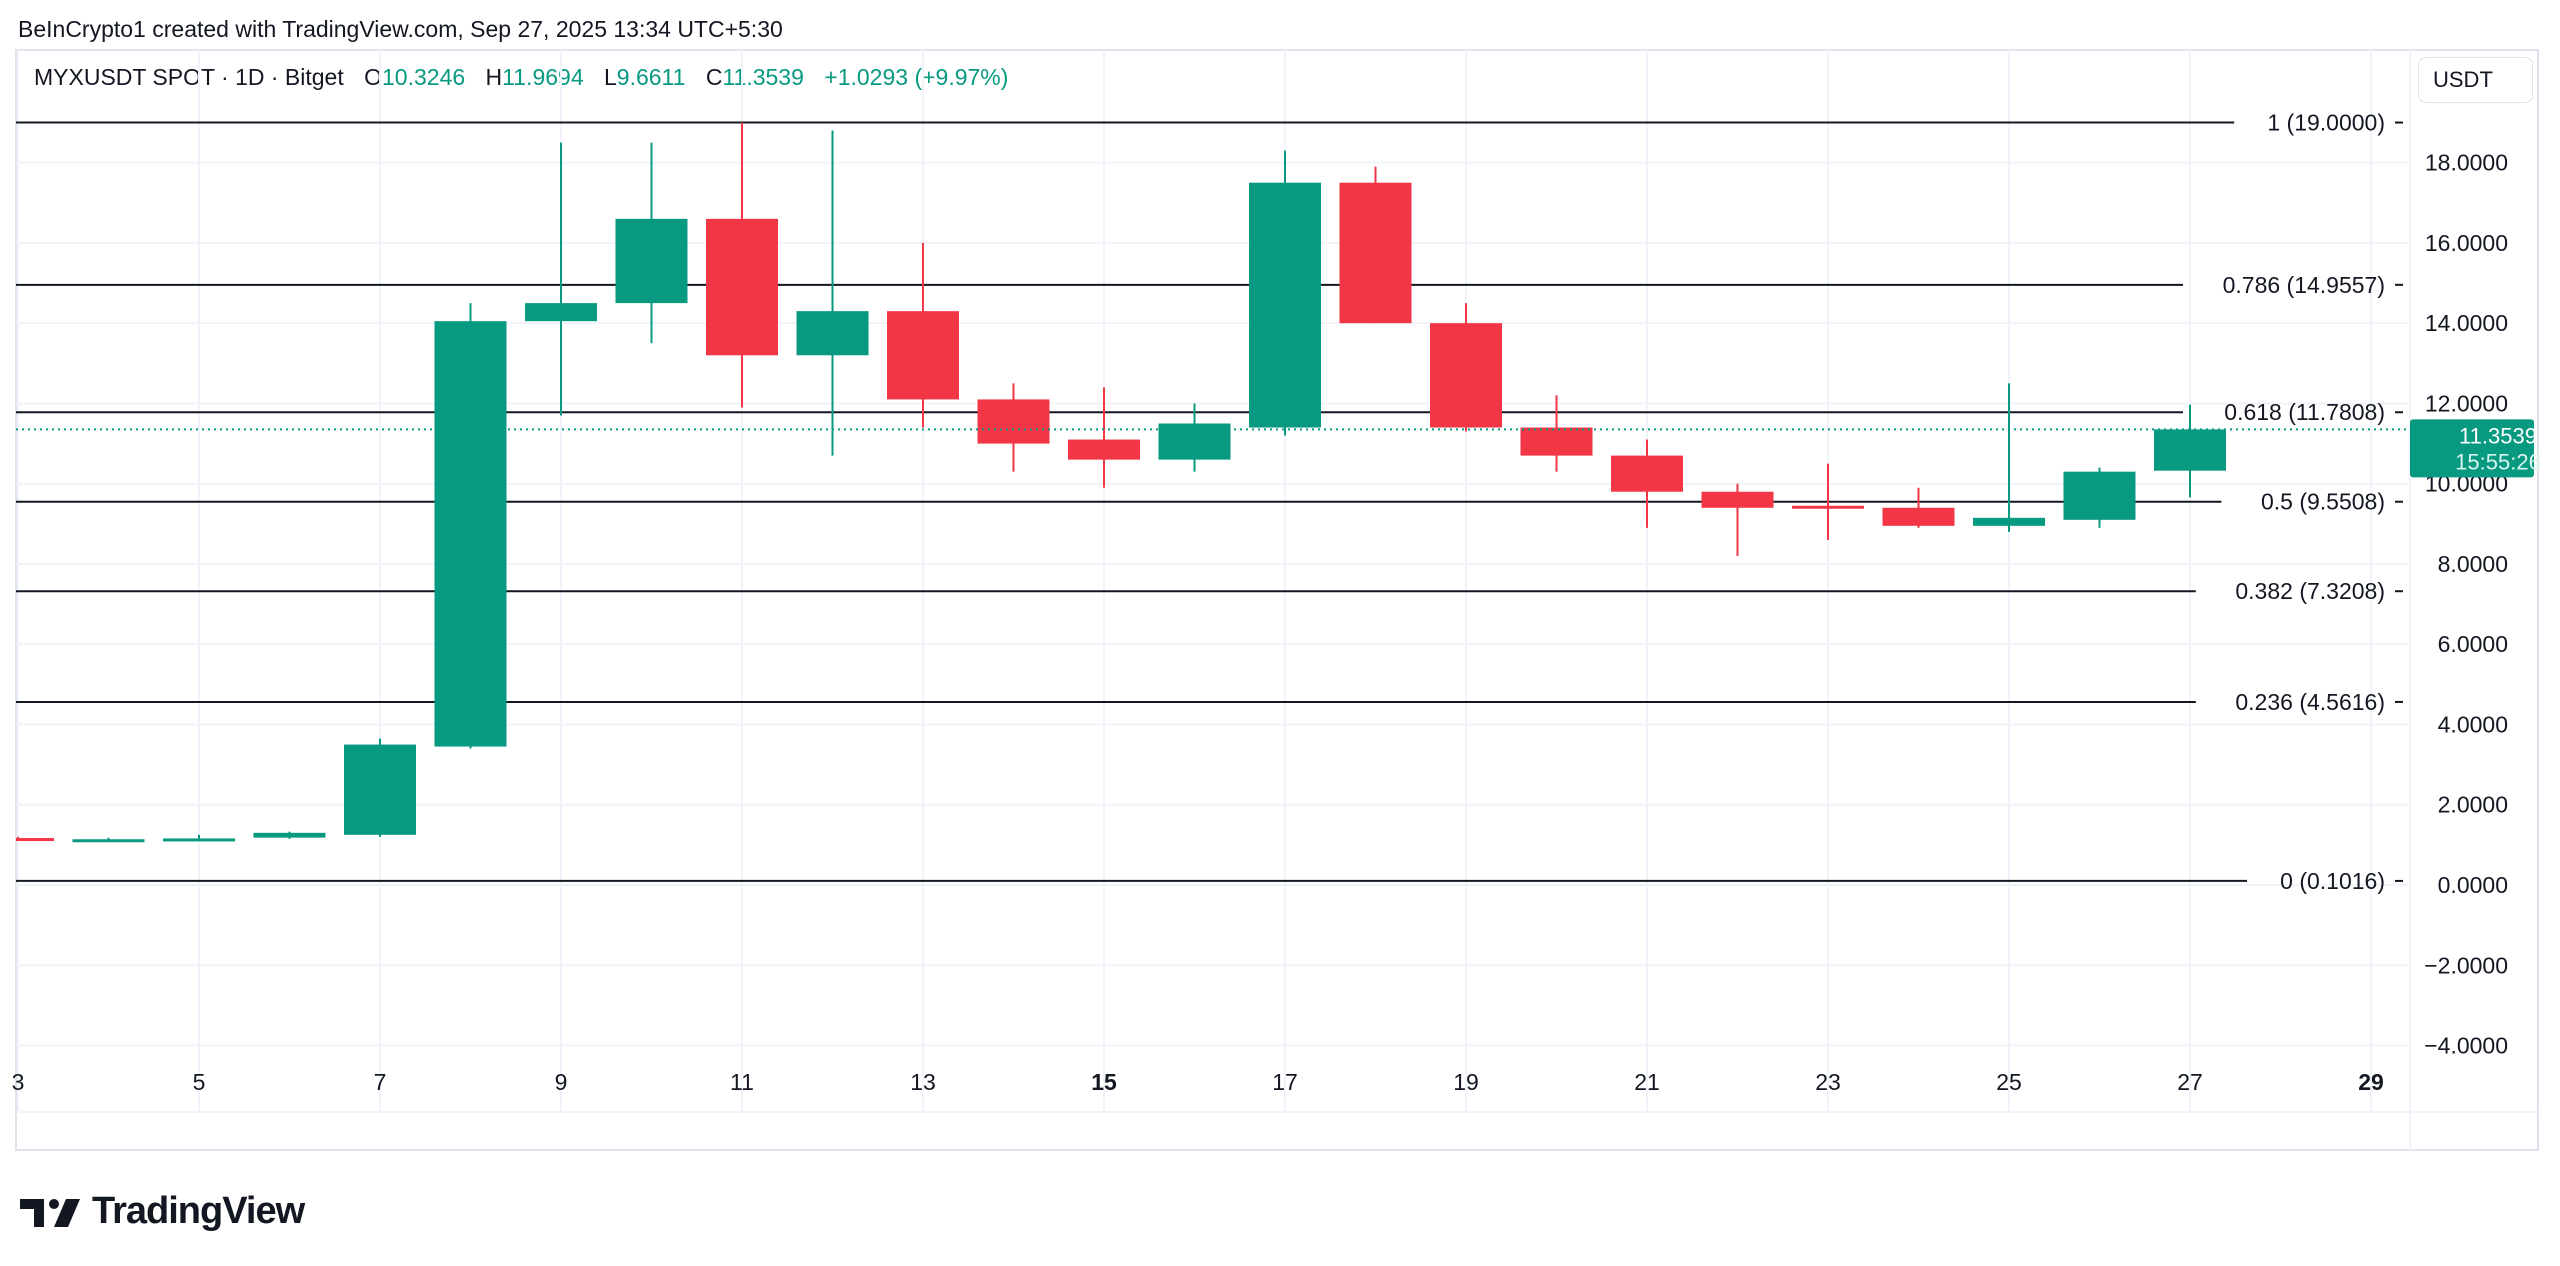 This screenshot has width=2560, height=1266. I want to click on time-tick-label: 7, so click(380, 1082).